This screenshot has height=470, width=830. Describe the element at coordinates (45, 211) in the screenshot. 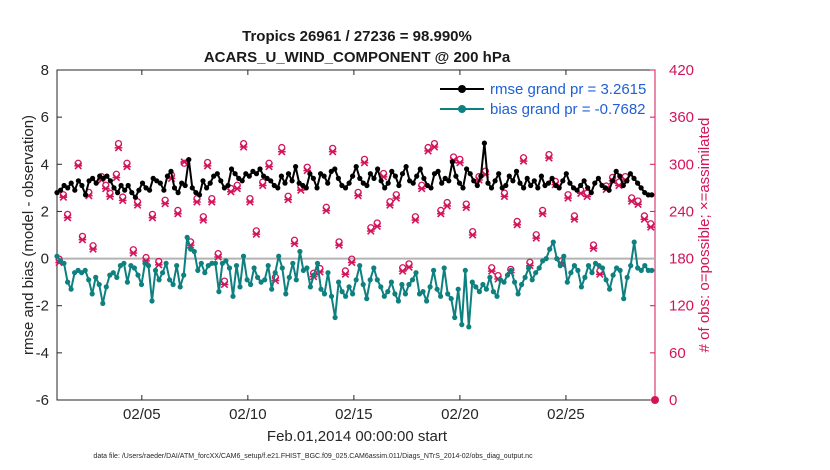

I see `y-tick-label-left: 2` at that location.